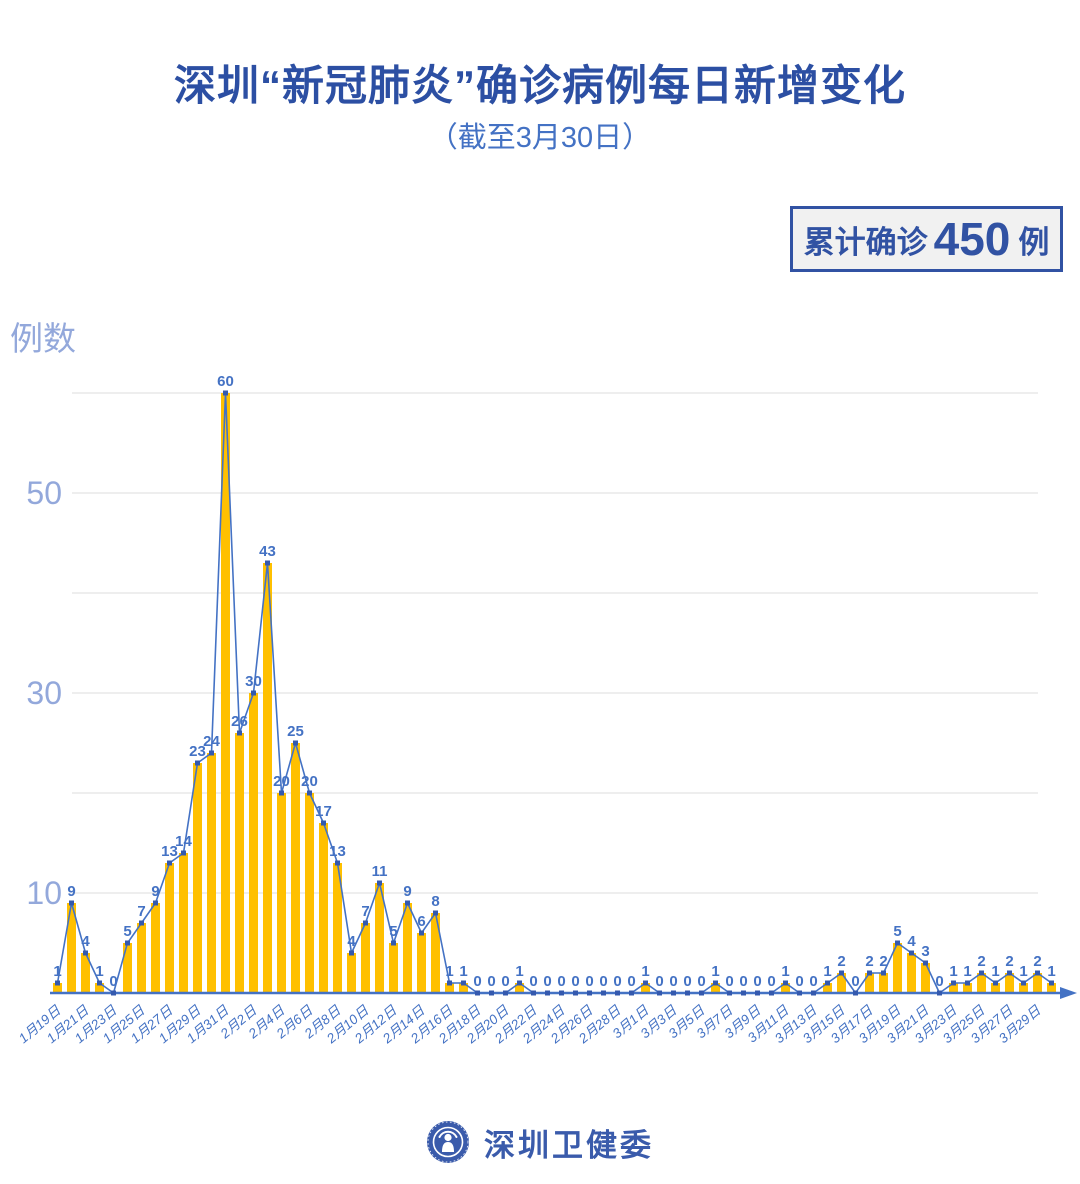 Image resolution: width=1080 pixels, height=1184 pixels. What do you see at coordinates (972, 239) in the screenshot?
I see `badge-value: 450` at bounding box center [972, 239].